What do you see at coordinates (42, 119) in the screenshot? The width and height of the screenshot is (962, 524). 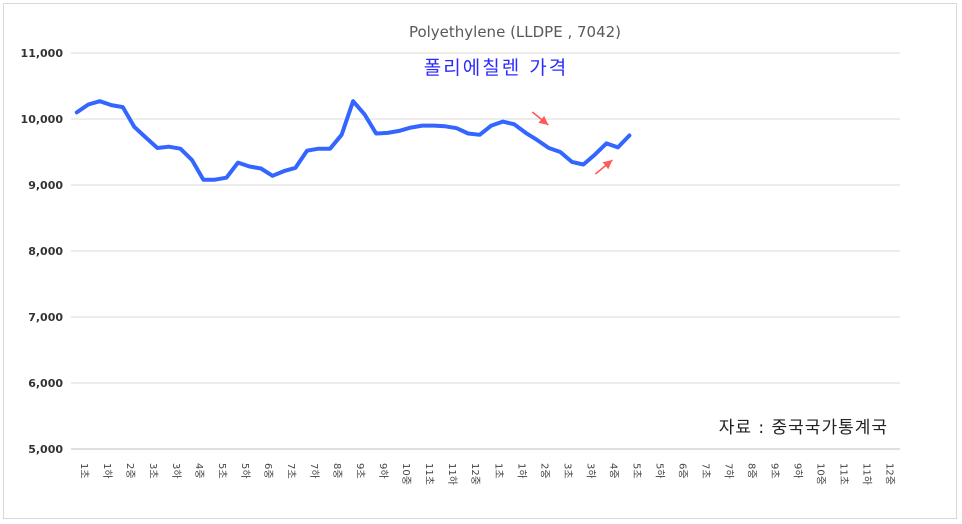 I see `y-tick-label: 10,000` at bounding box center [42, 119].